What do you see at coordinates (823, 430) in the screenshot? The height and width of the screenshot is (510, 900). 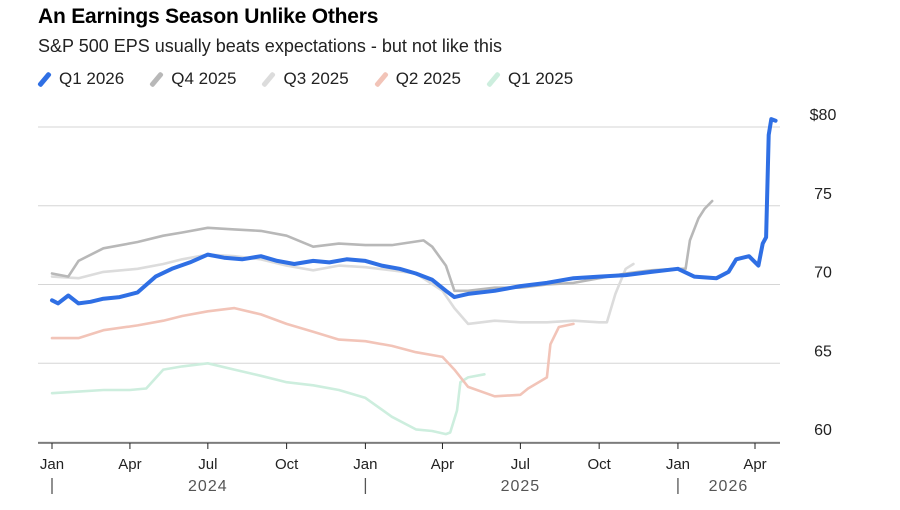 I see `y-tick-label: 60` at bounding box center [823, 430].